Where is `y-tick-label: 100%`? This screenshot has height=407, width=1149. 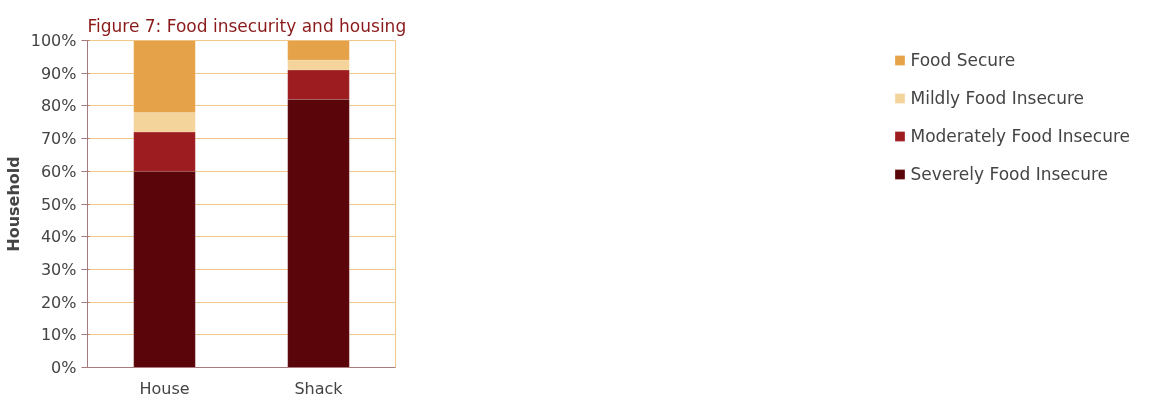
y-tick-label: 100% is located at coordinates (53, 40).